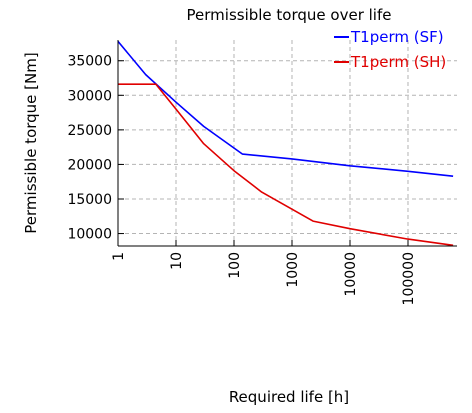  Describe the element at coordinates (177, 261) in the screenshot. I see `x-tick-label: 10` at that location.